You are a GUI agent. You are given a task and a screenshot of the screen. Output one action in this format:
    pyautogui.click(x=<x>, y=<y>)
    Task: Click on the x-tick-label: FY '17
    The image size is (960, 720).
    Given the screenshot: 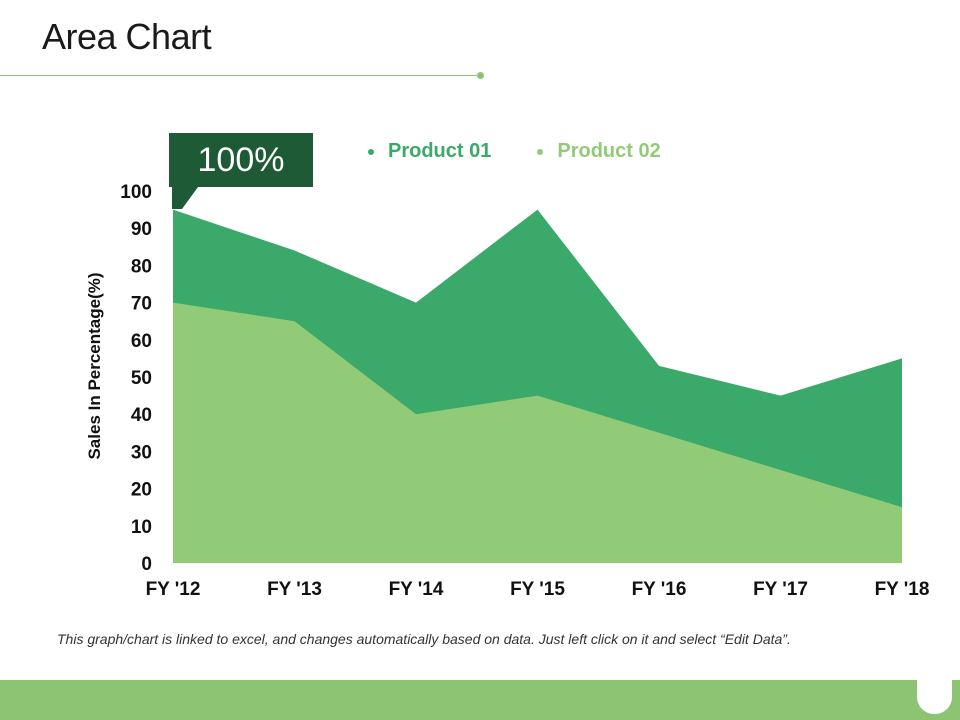 What is the action you would take?
    pyautogui.click(x=780, y=589)
    